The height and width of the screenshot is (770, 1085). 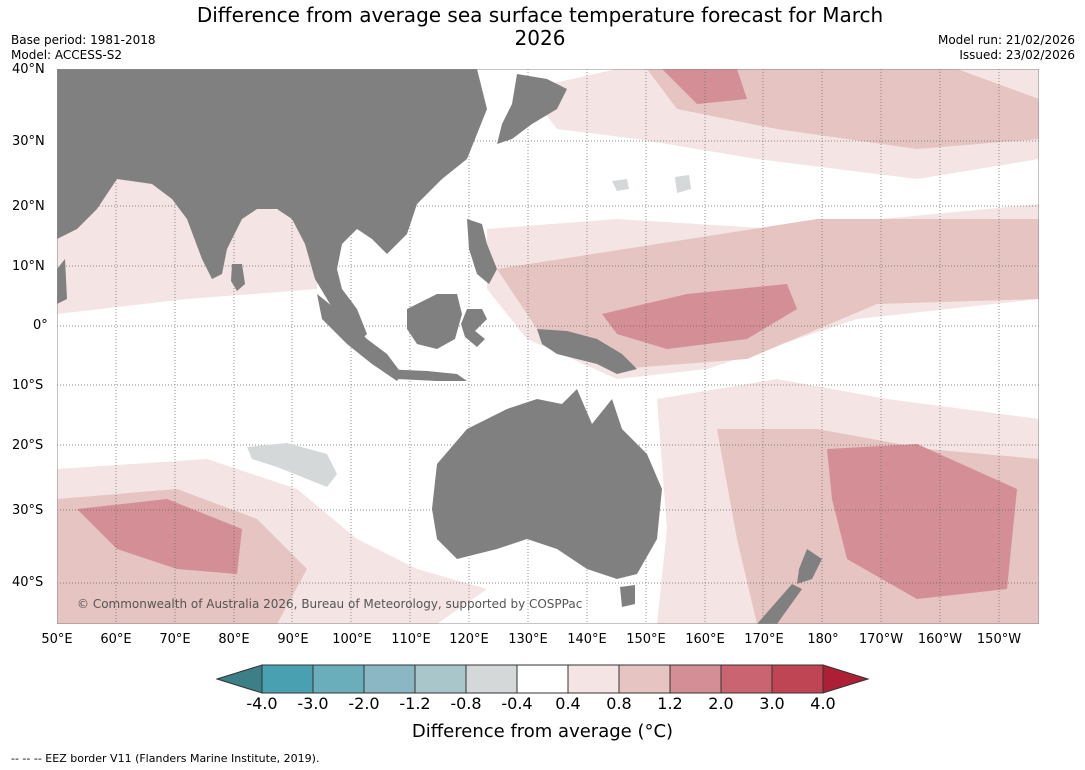 What do you see at coordinates (28, 266) in the screenshot?
I see `lat-label-10n: 10°N` at bounding box center [28, 266].